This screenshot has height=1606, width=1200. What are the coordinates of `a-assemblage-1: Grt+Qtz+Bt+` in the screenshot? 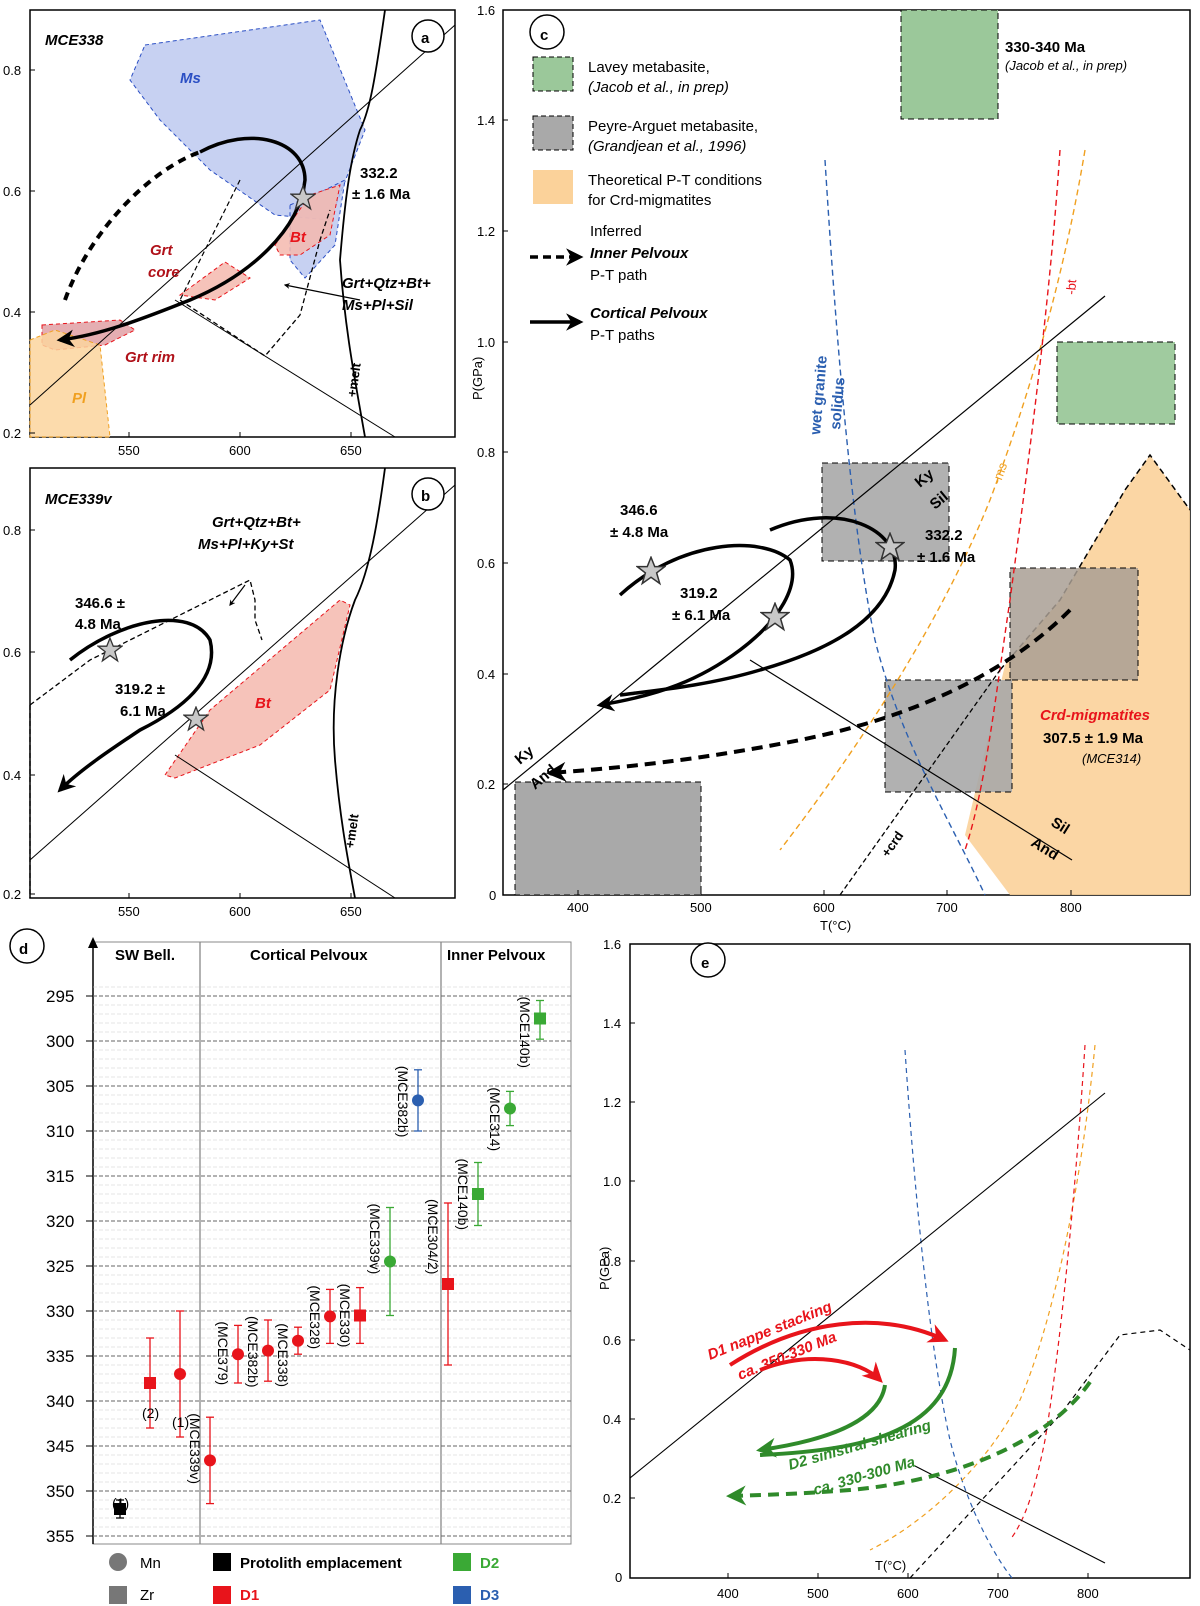 It's located at (386, 283).